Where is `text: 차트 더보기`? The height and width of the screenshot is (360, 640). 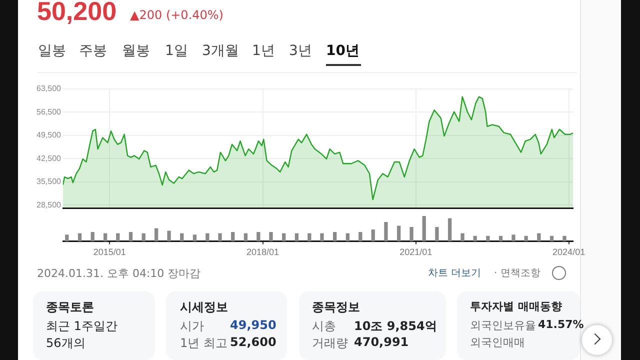
text: 차트 더보기 is located at coordinates (455, 273).